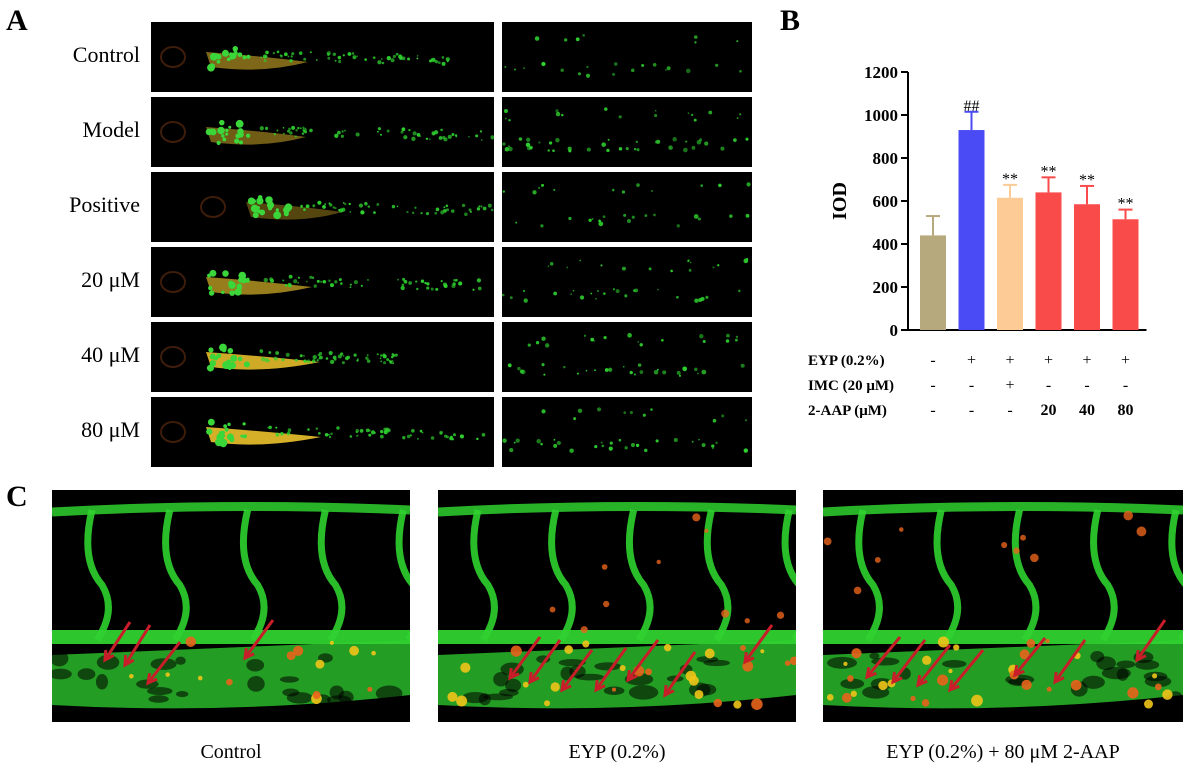 This screenshot has height=772, width=1193. I want to click on y-tick-label: 1200, so click(881, 72).